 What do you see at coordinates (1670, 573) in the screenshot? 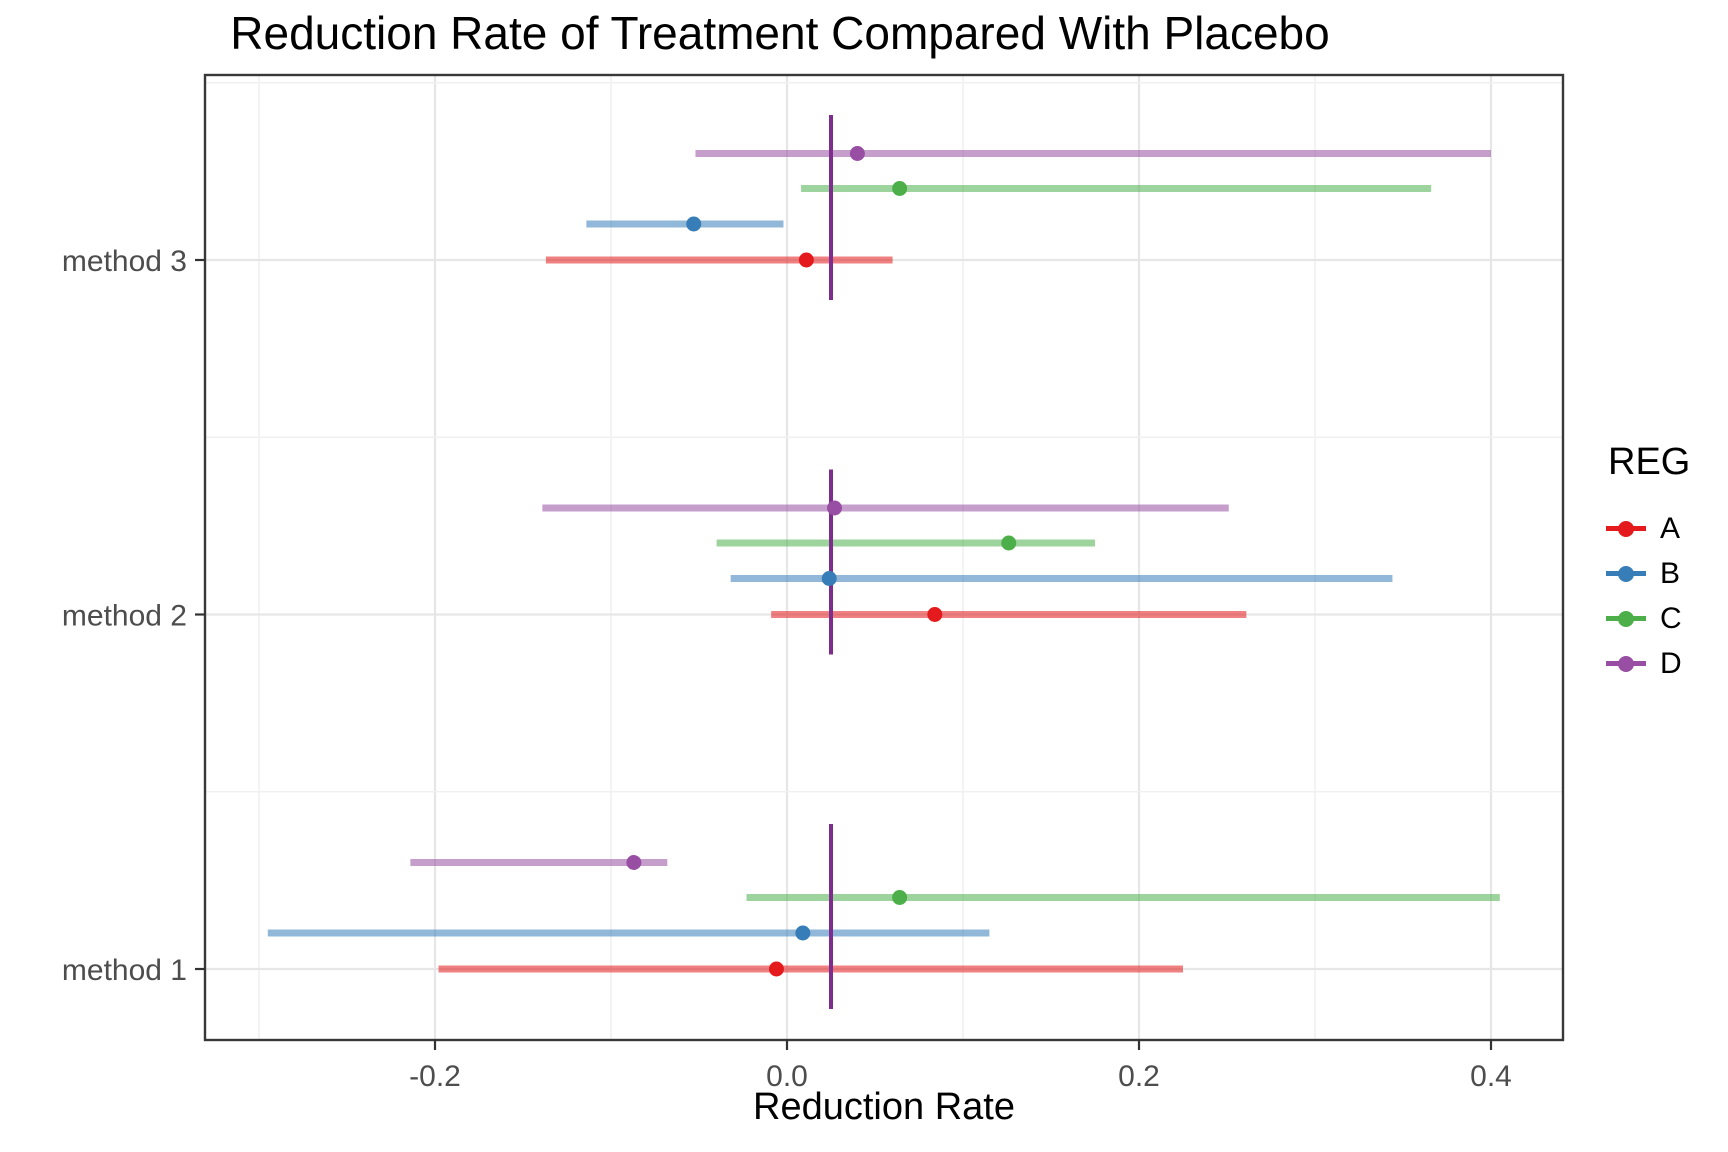
I see `legend-label: B` at bounding box center [1670, 573].